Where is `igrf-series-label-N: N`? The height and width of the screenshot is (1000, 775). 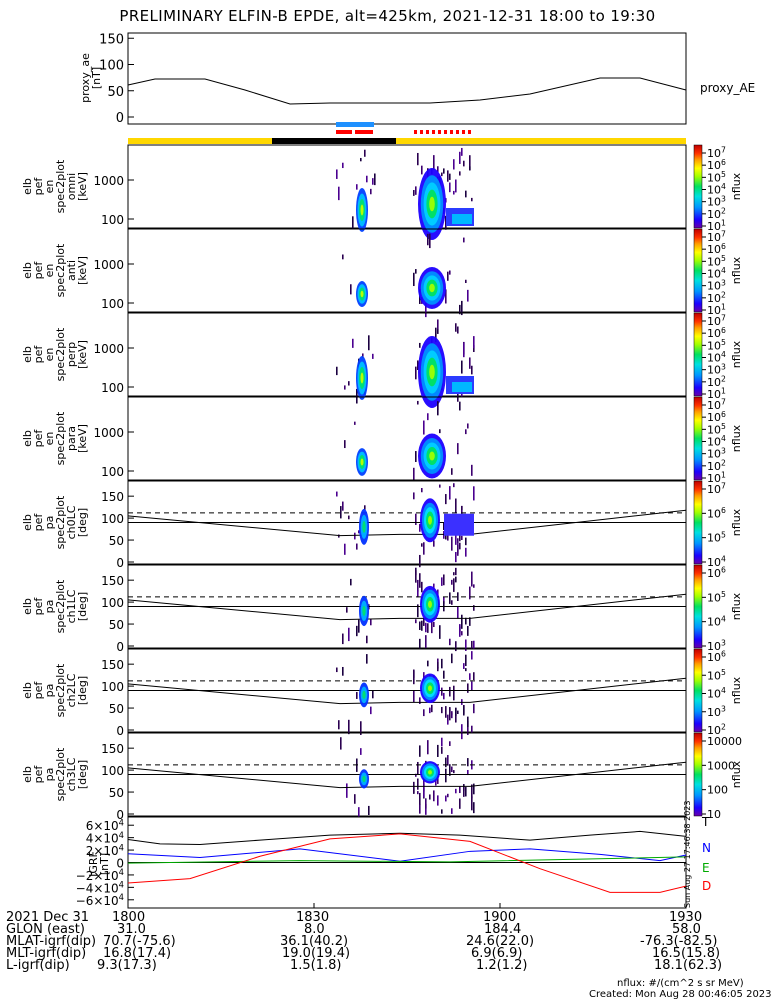
igrf-series-label-N: N is located at coordinates (706, 848).